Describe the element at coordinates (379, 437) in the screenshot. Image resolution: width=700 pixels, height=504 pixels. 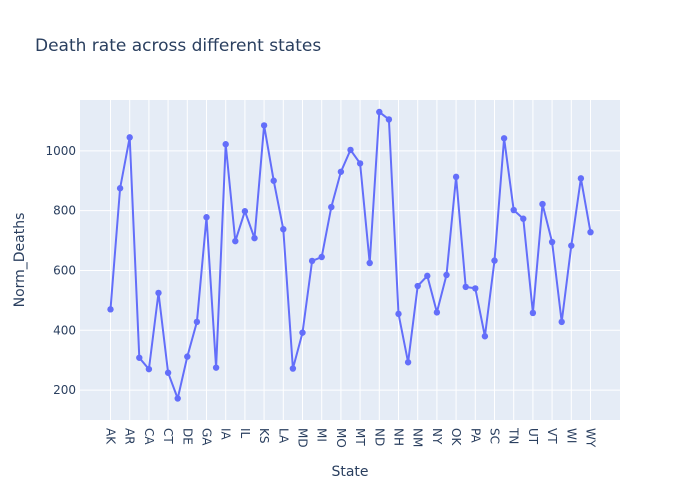
I see `x-tick-label: ND` at that location.